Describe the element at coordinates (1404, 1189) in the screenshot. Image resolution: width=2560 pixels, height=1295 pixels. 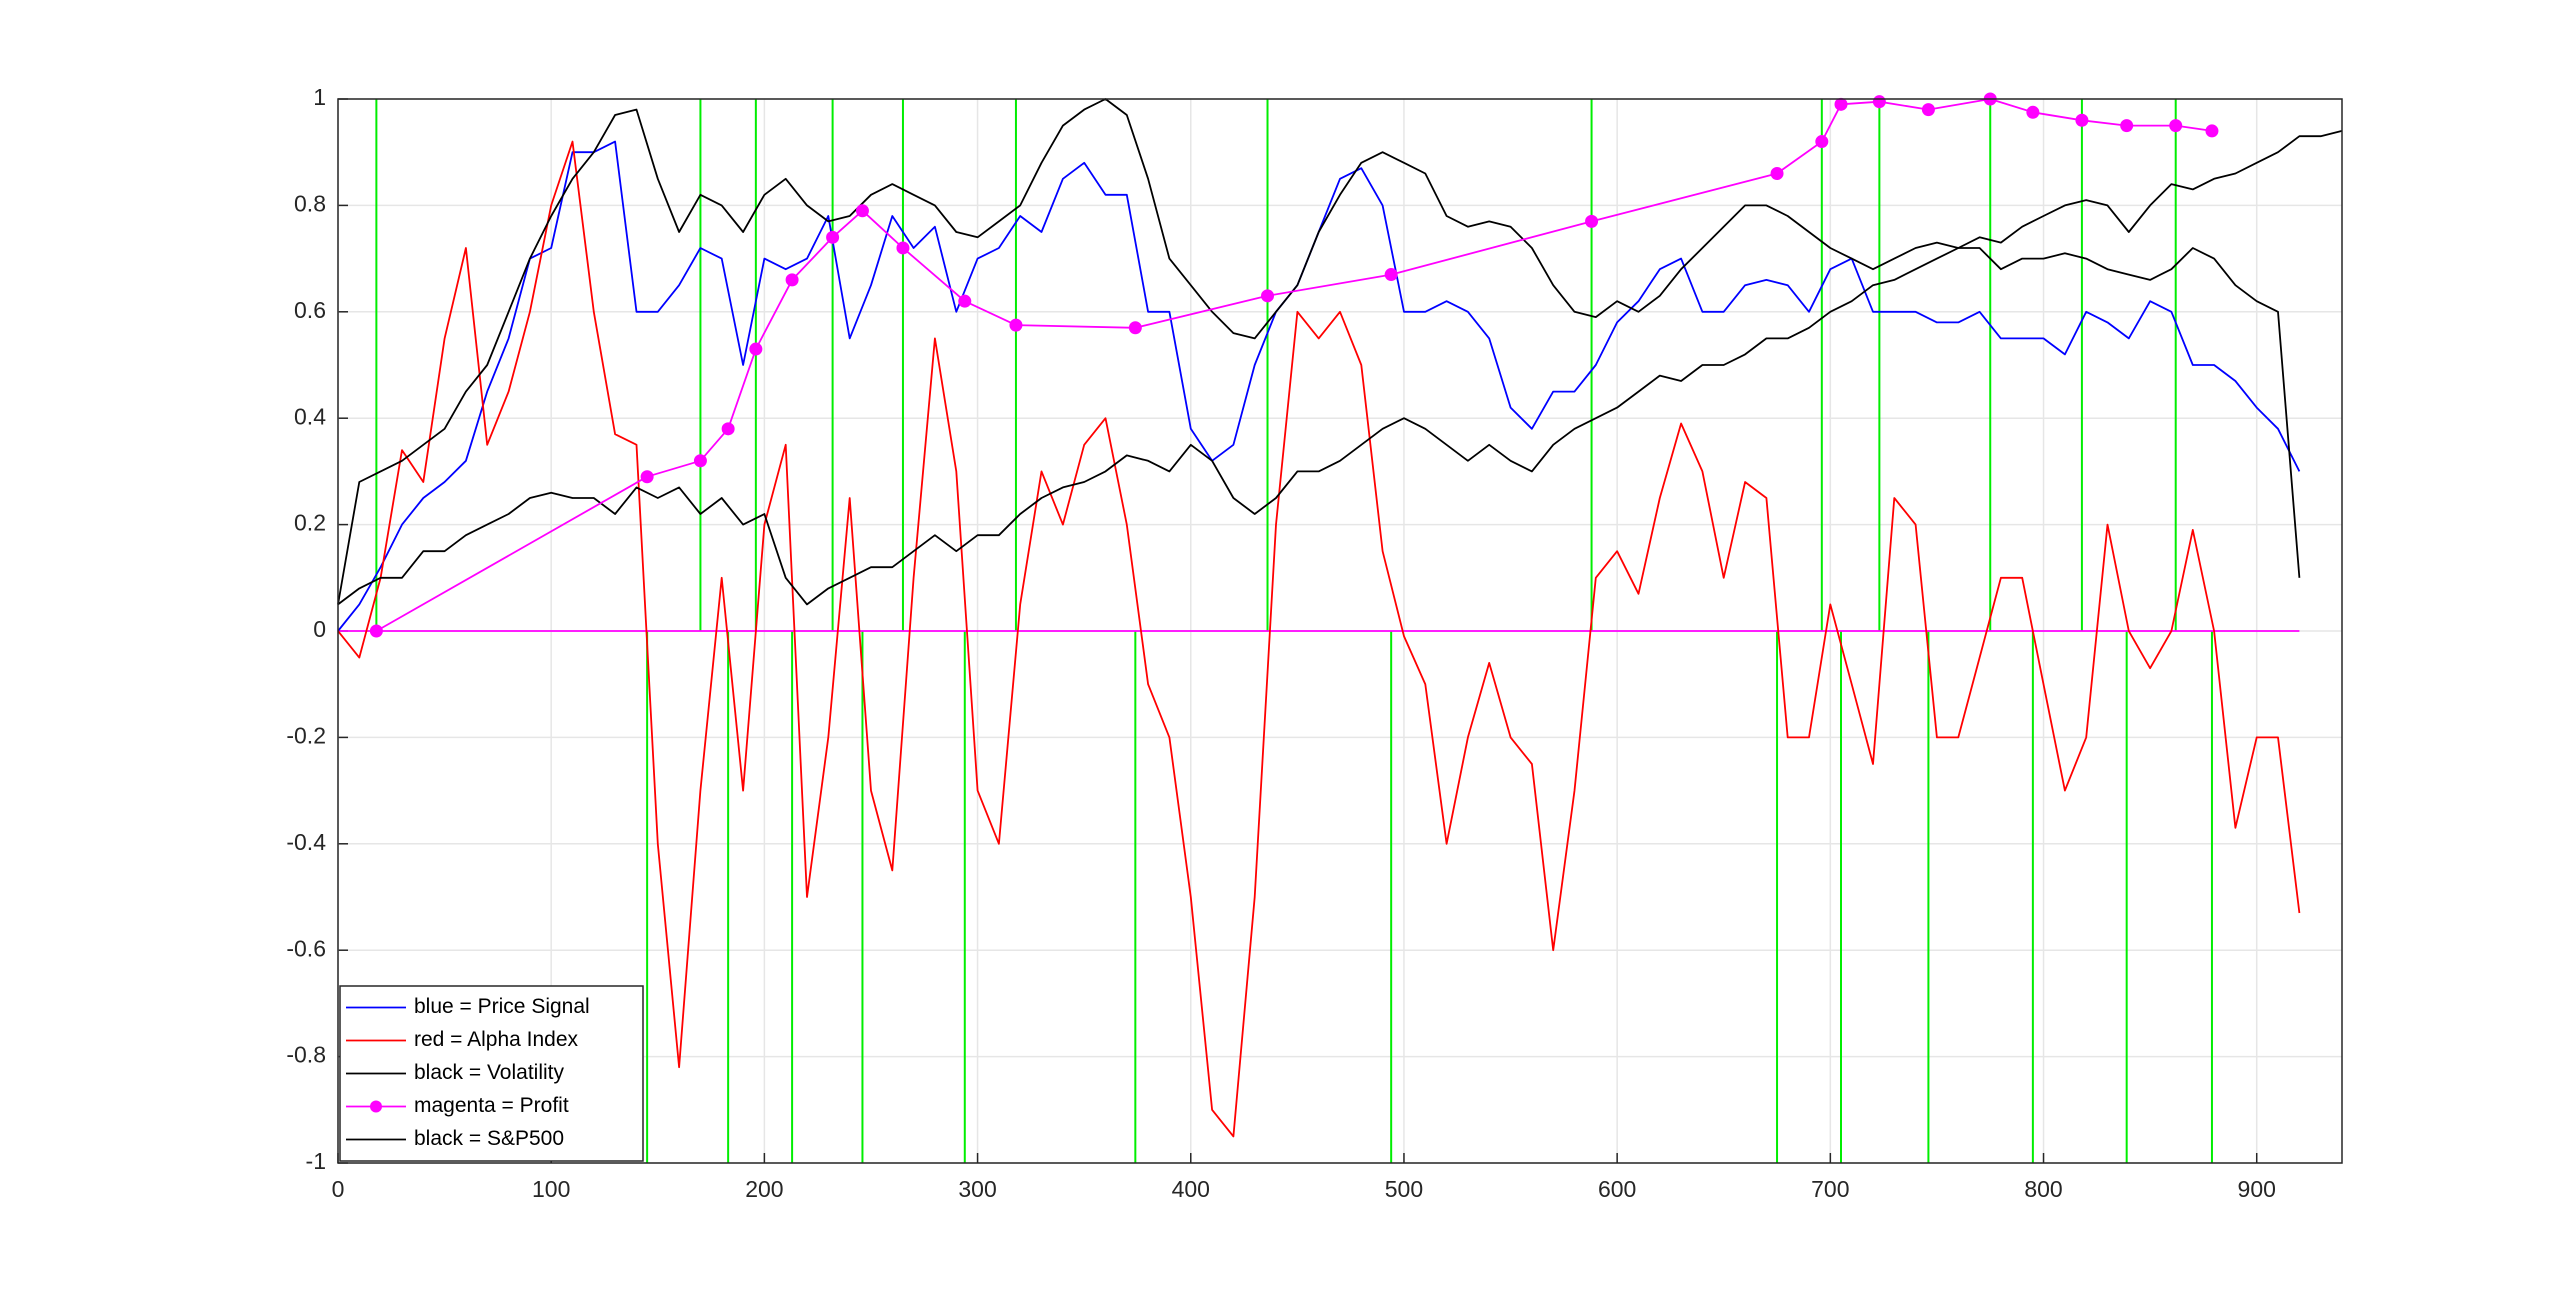
I see `x-tick-label: 500` at that location.